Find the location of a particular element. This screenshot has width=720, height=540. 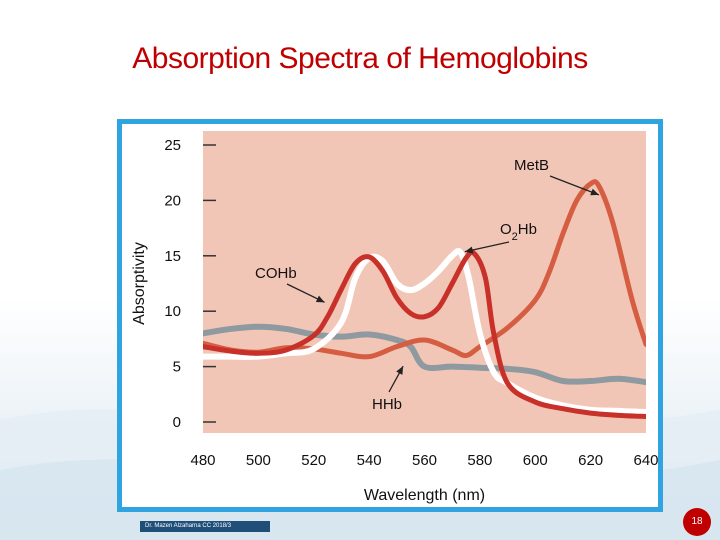

x-tick-label: 520 is located at coordinates (313, 460).